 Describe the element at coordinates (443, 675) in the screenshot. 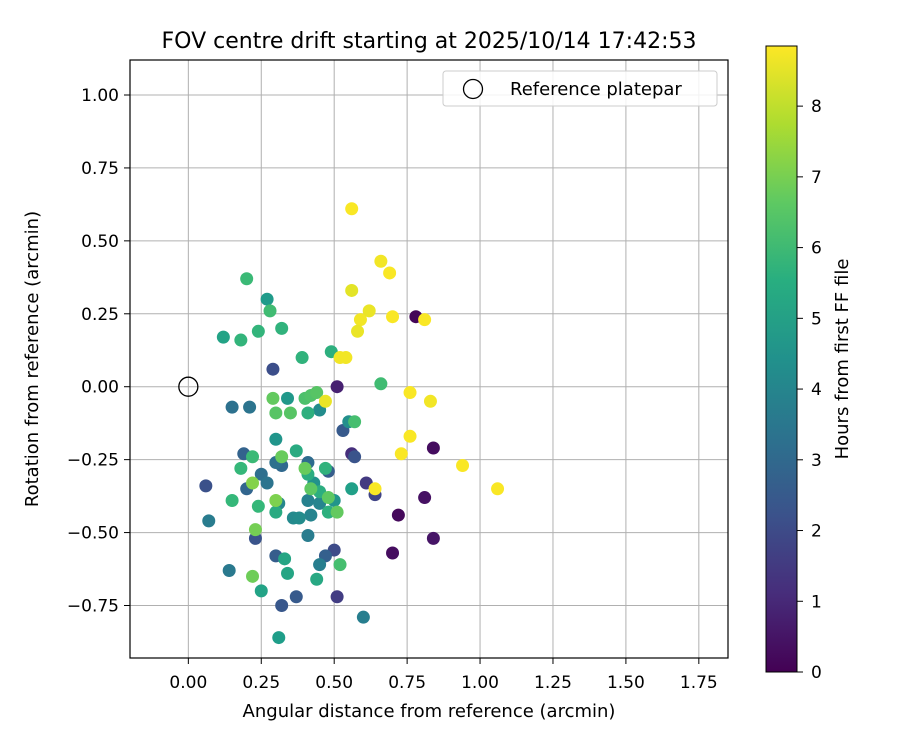

I see `x-axis-ticks: 0.00 0.25 0.50 0.75 1.00 1.25 1.50 1.75` at that location.